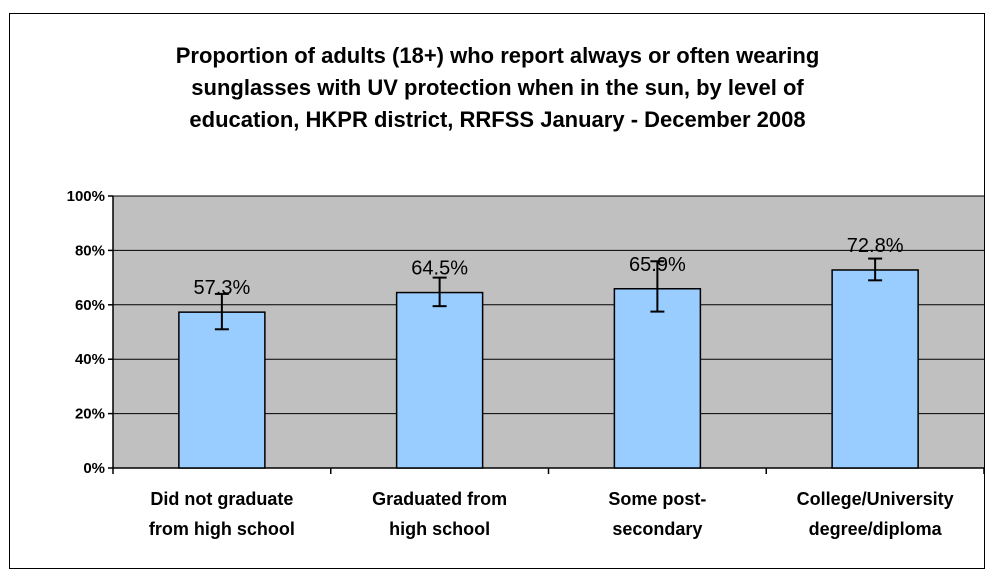  What do you see at coordinates (657, 265) in the screenshot?
I see `data-label: 65.9%` at bounding box center [657, 265].